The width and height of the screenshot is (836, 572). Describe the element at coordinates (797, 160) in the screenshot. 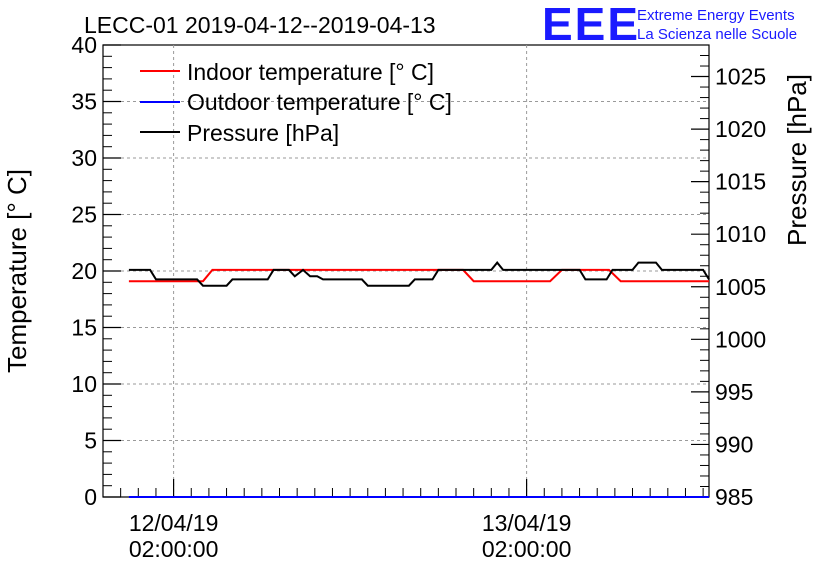

I see `y-right-axis-title: Pressure [hPa]` at that location.